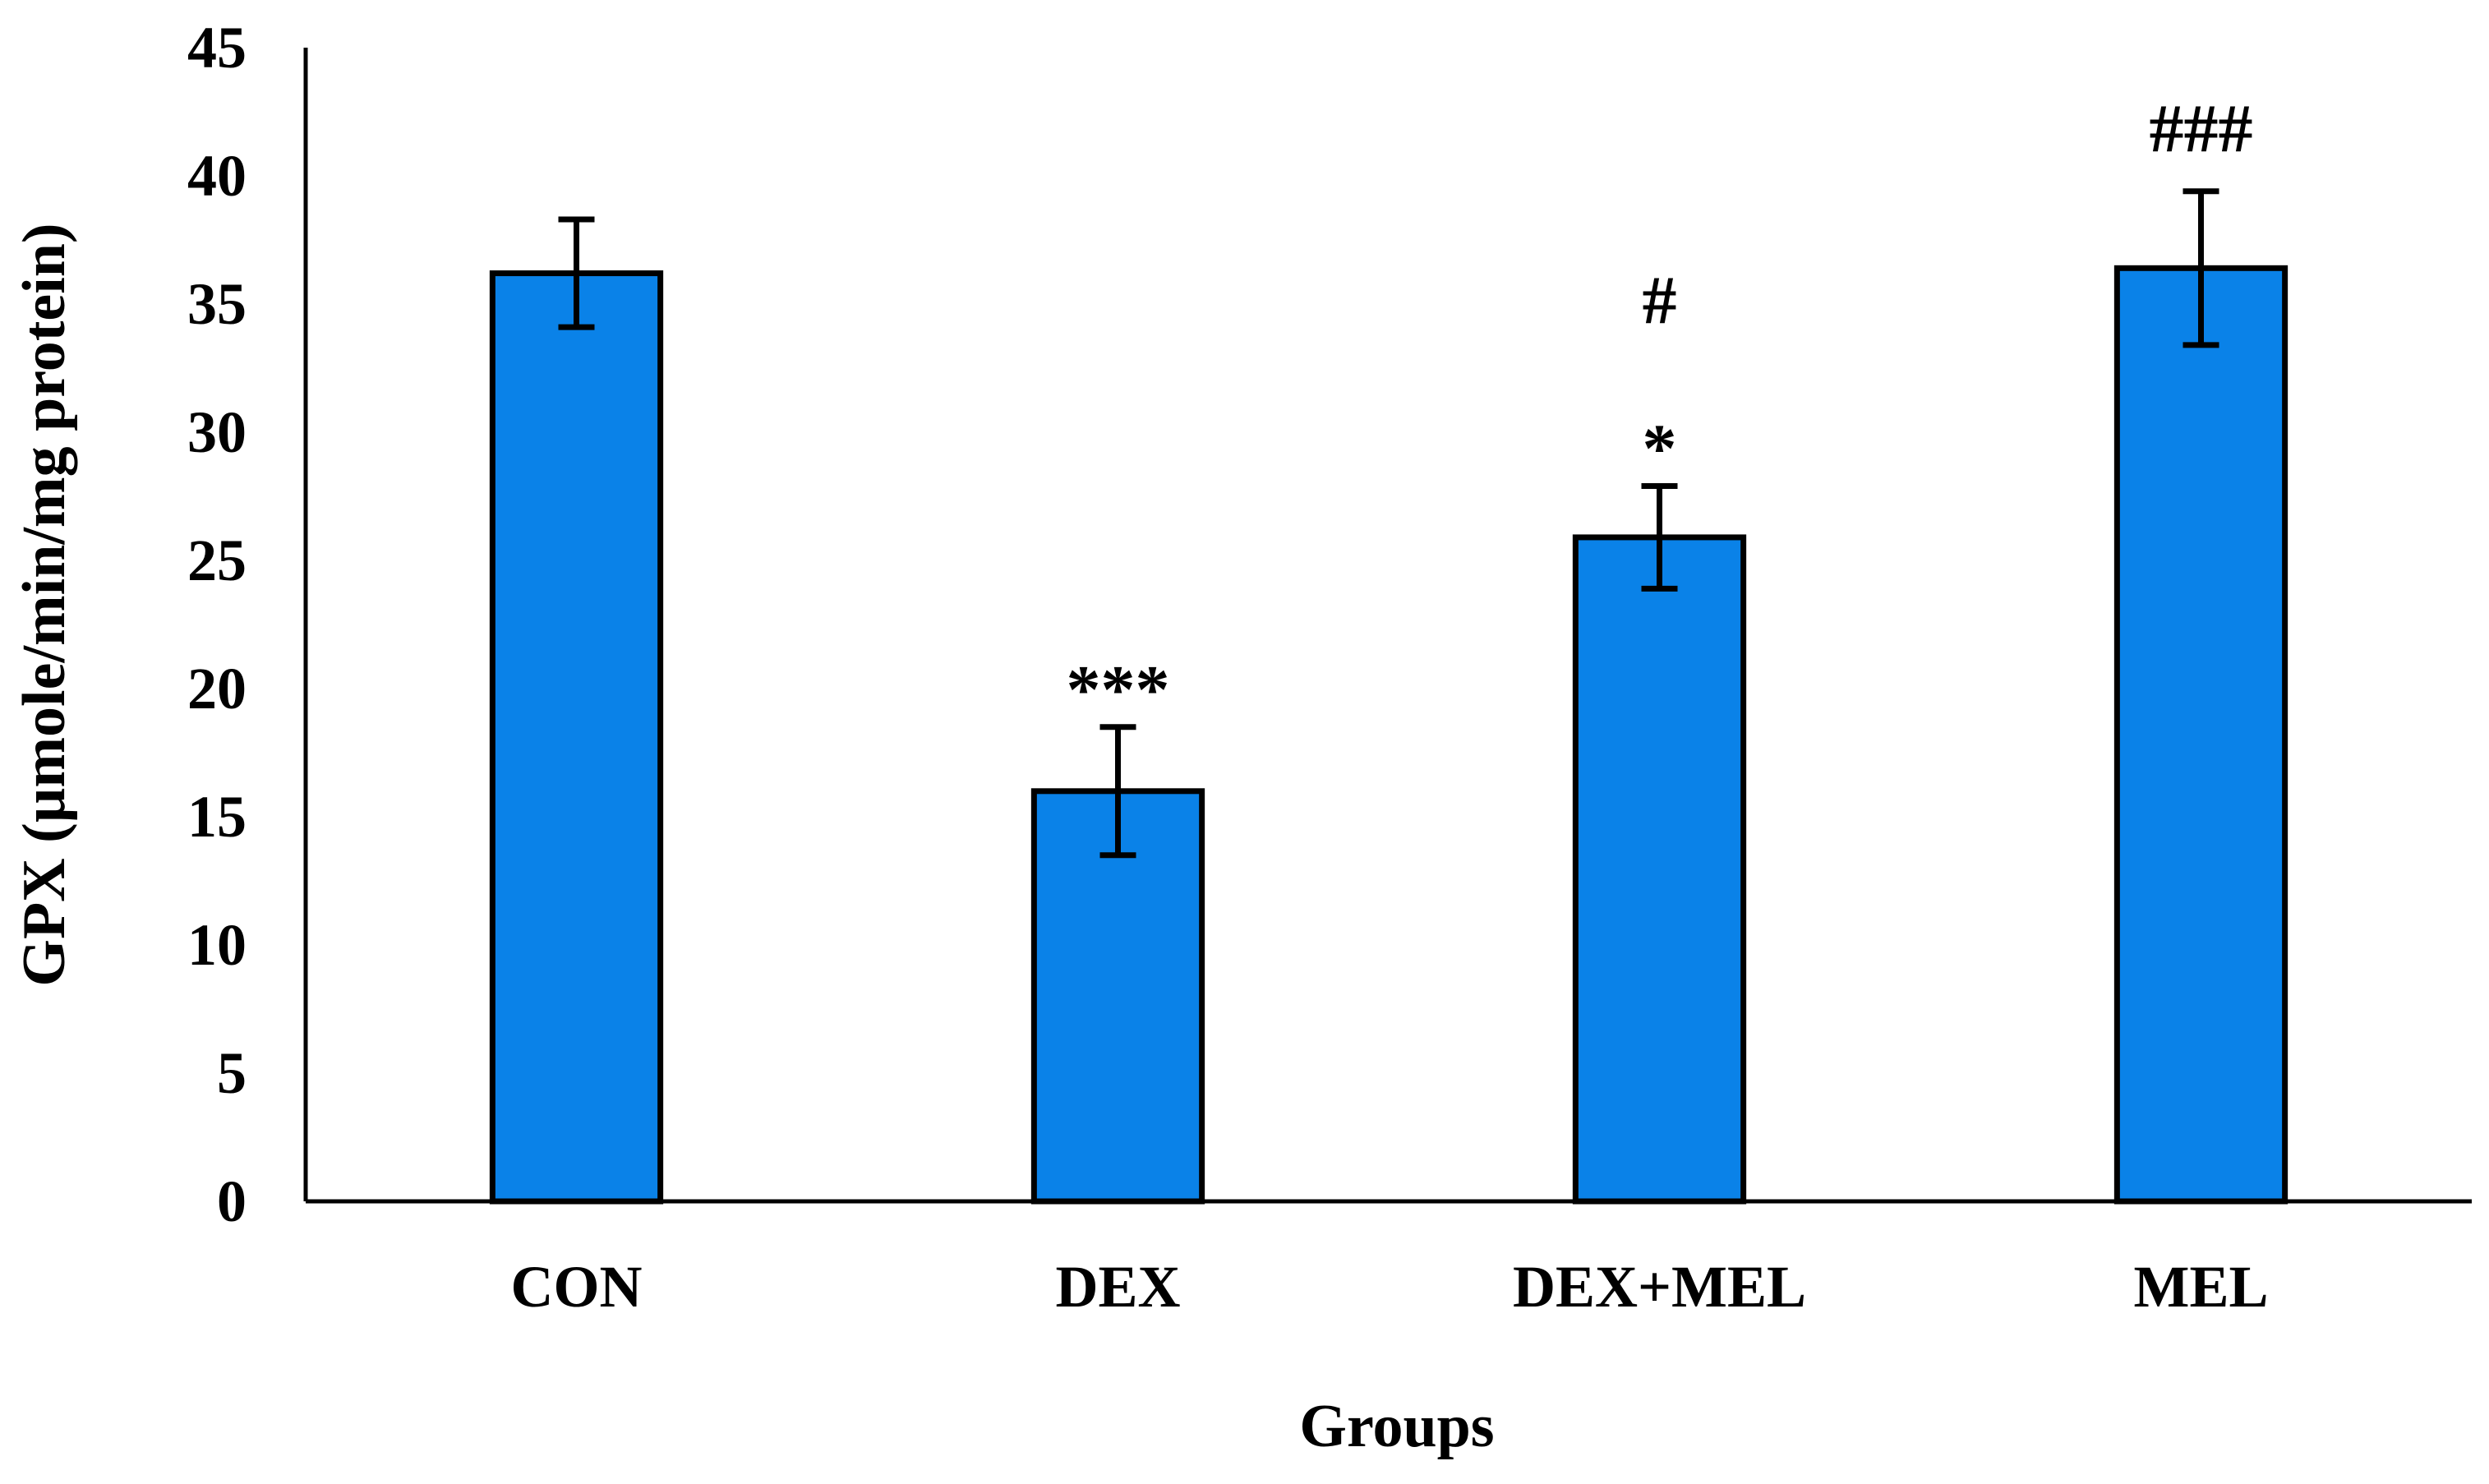 The height and width of the screenshot is (1484, 2489). Describe the element at coordinates (217, 561) in the screenshot. I see `y-tick-label: 25` at that location.